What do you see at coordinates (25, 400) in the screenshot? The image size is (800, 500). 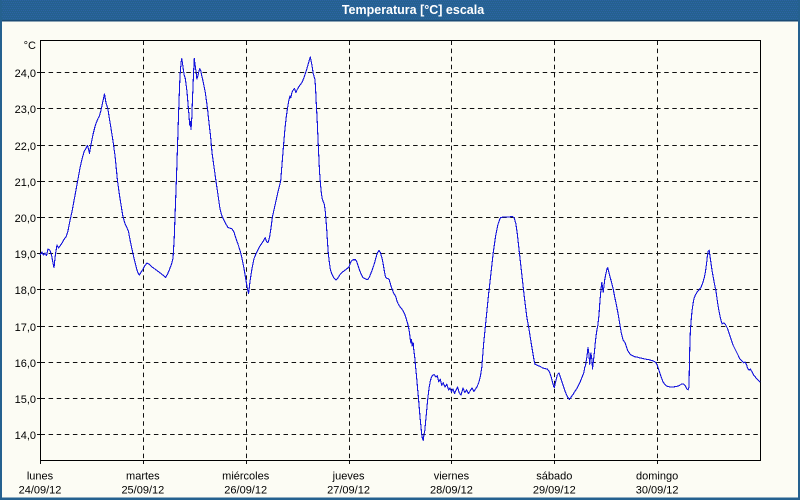 I see `svg-text: 15,0` at bounding box center [25, 400].